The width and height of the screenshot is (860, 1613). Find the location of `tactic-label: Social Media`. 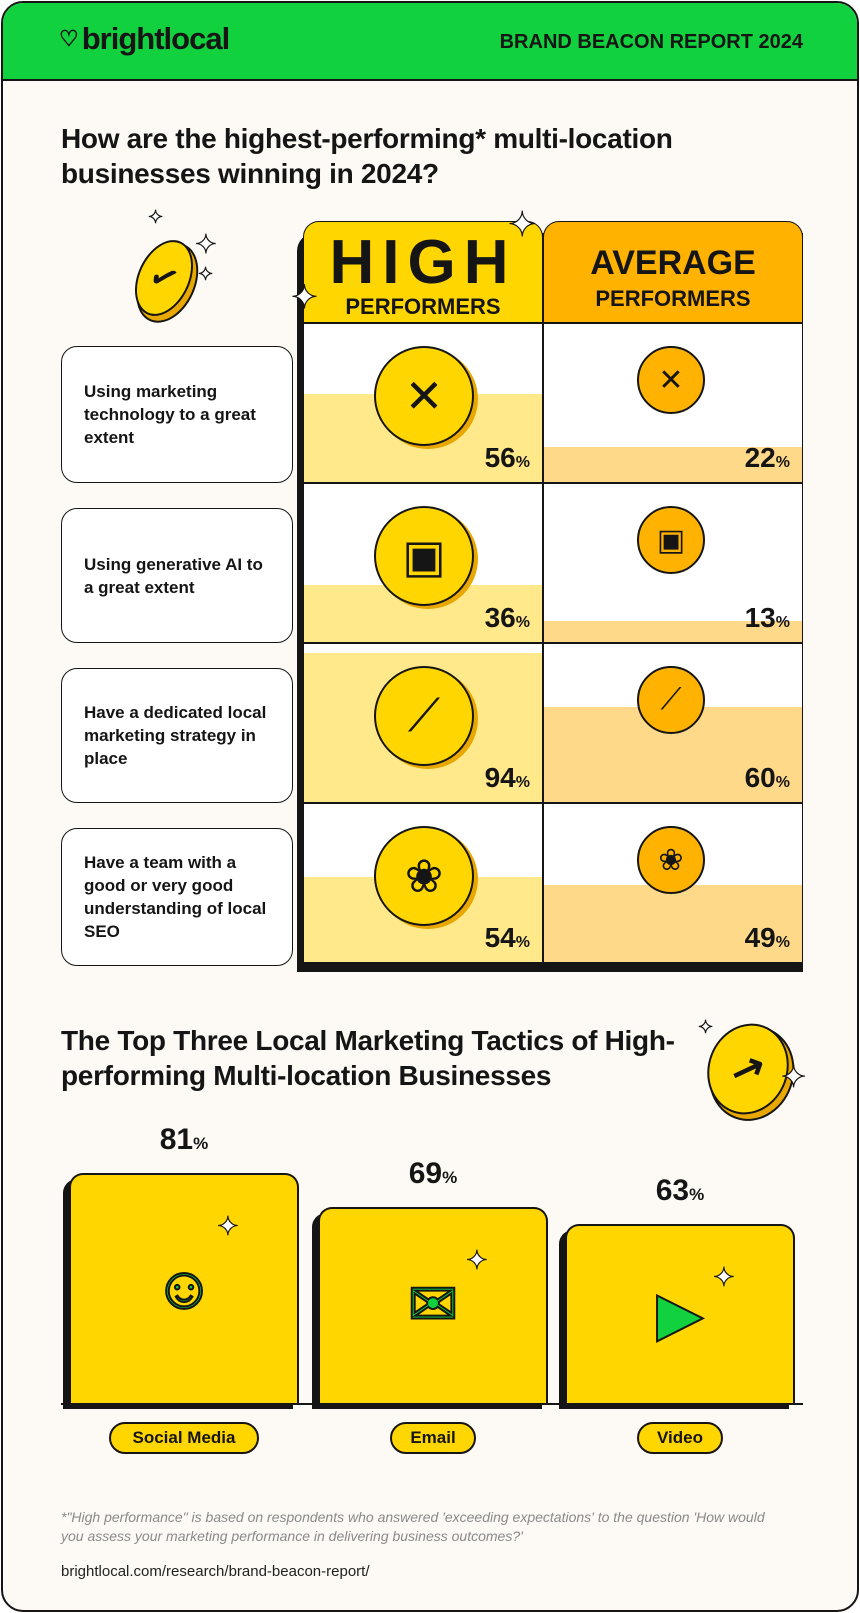

tactic-label: Social Media is located at coordinates (184, 1438).